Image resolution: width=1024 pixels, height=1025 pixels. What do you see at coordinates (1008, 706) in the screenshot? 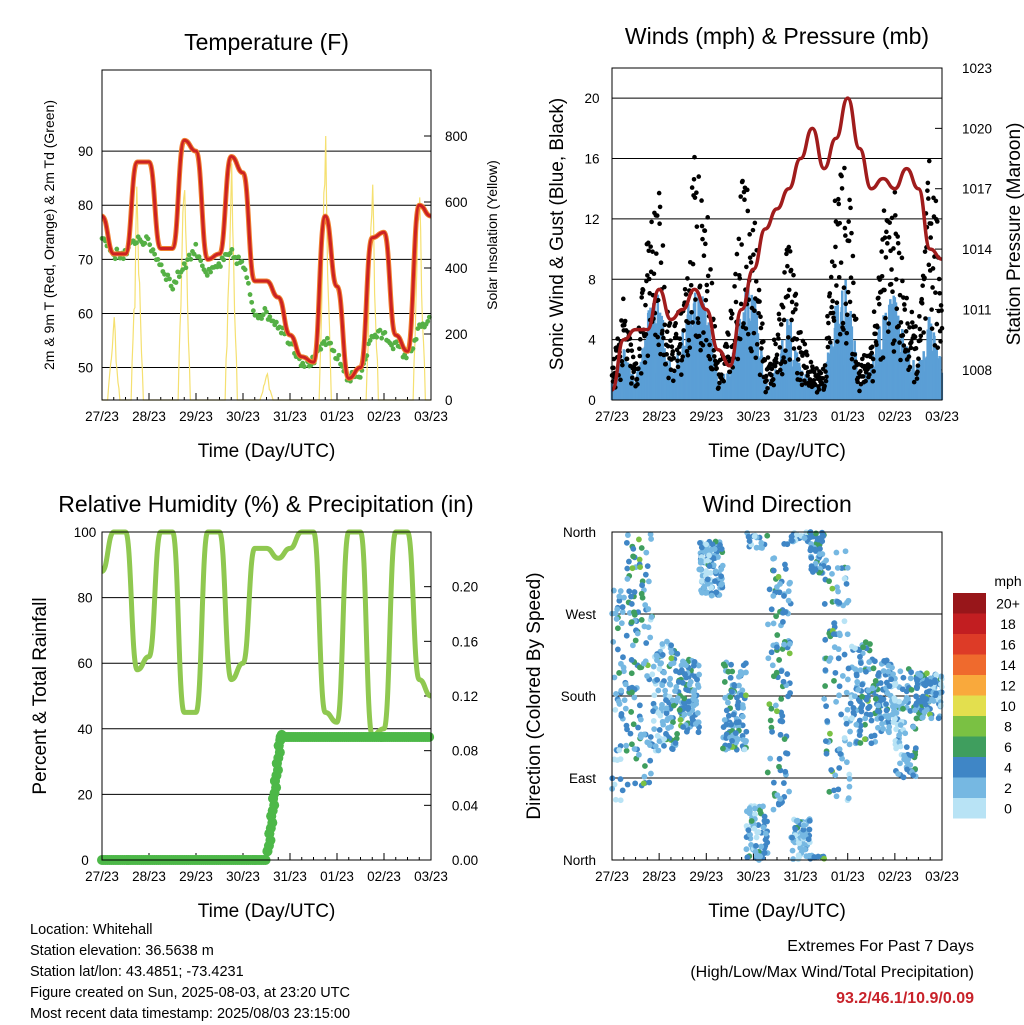
I see `colorbar-label: 10` at bounding box center [1008, 706].